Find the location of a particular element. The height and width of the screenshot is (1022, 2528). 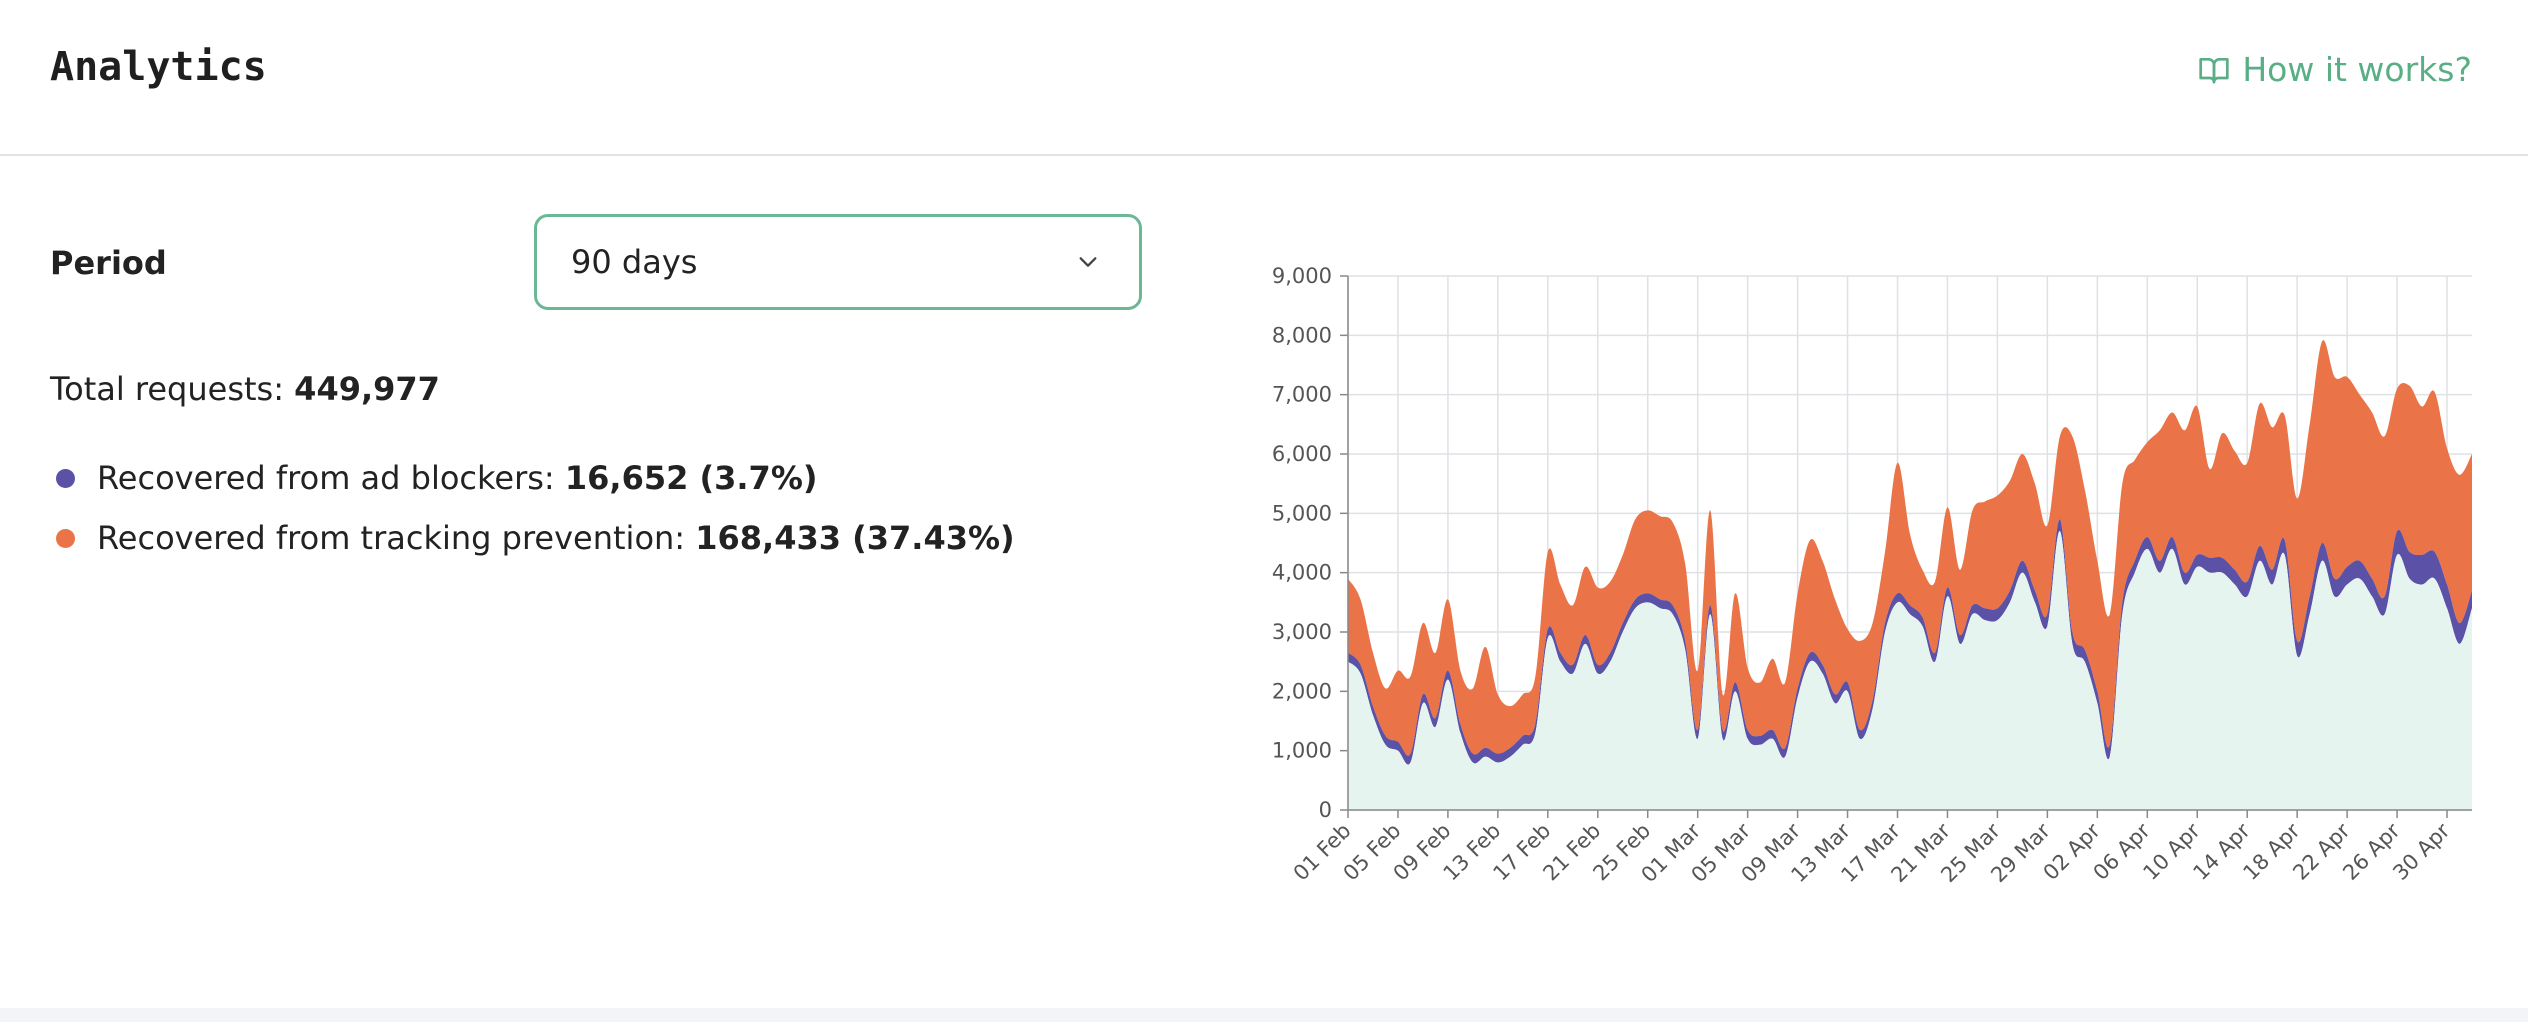

how-it-works-link: How it works? is located at coordinates (2335, 69).